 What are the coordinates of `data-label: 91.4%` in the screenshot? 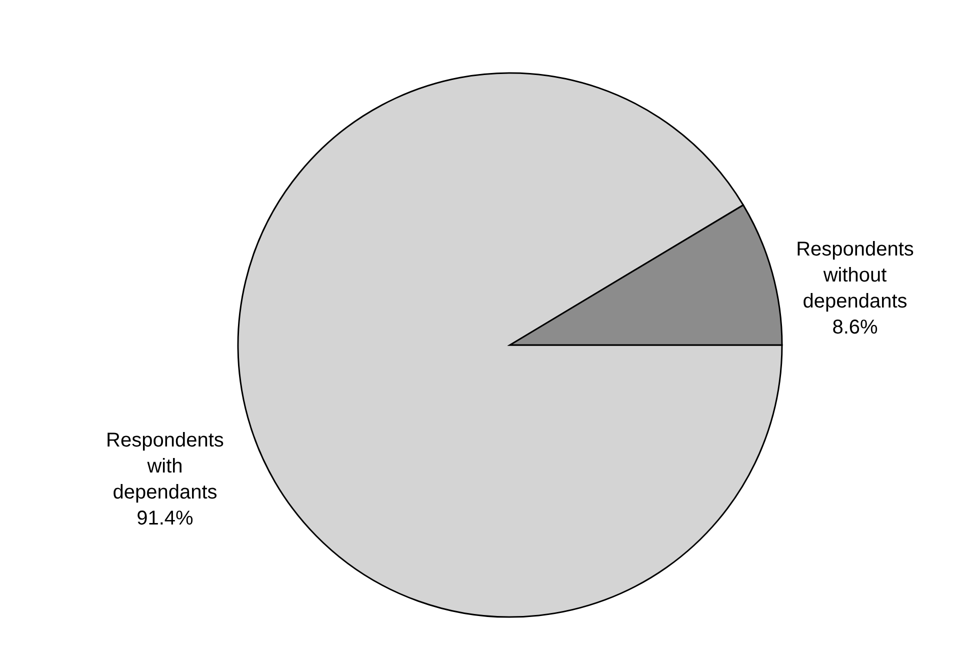 It's located at (165, 519).